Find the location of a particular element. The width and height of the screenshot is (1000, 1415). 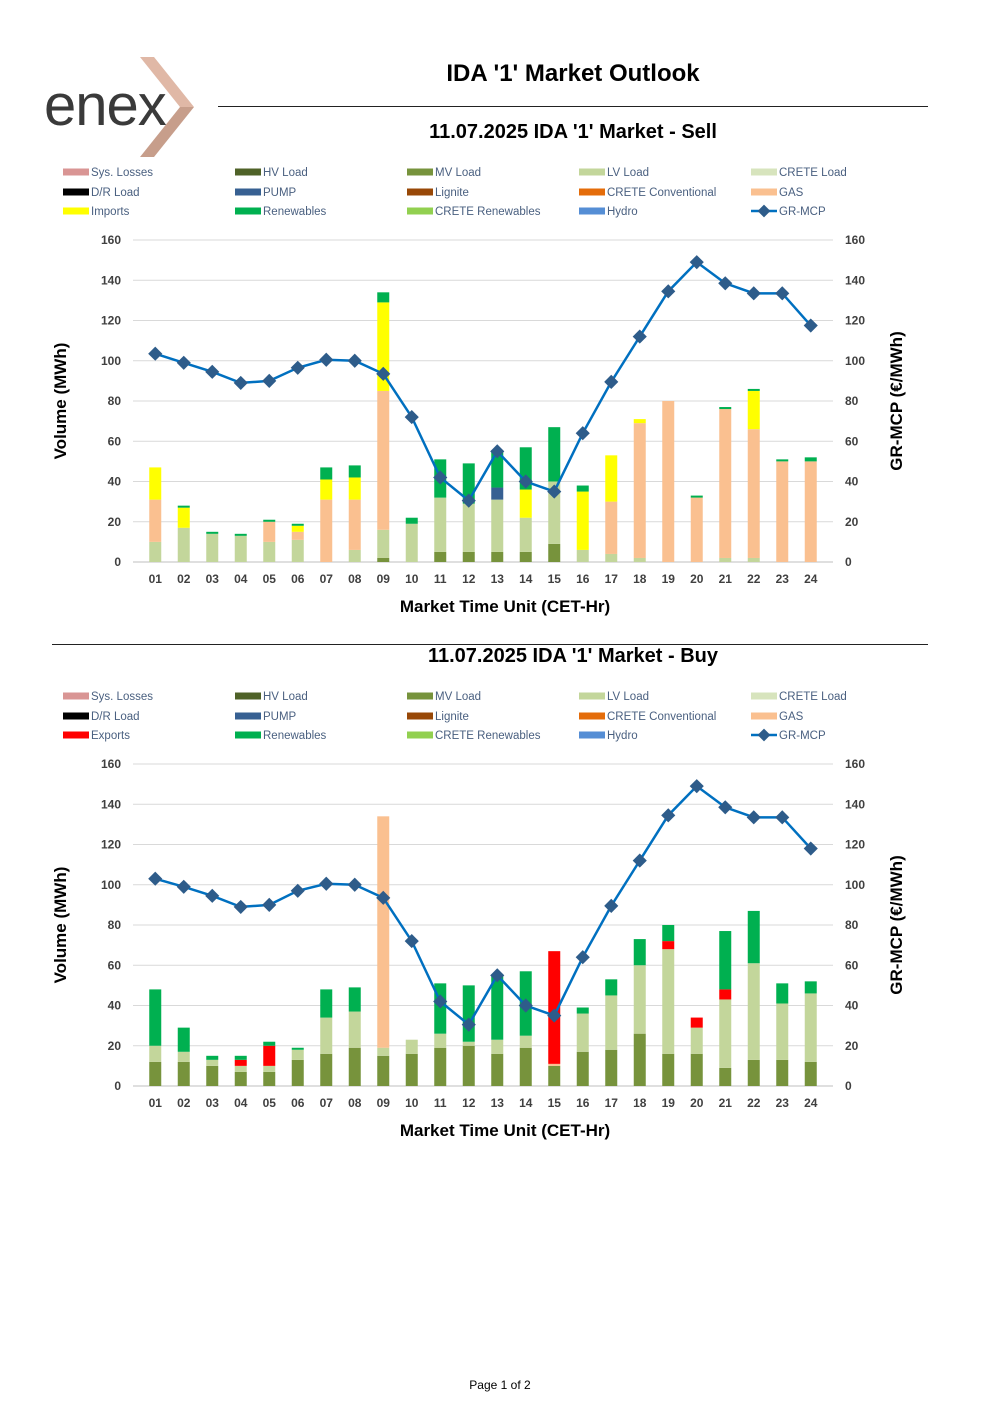

x-tick-label: 03 is located at coordinates (213, 579).